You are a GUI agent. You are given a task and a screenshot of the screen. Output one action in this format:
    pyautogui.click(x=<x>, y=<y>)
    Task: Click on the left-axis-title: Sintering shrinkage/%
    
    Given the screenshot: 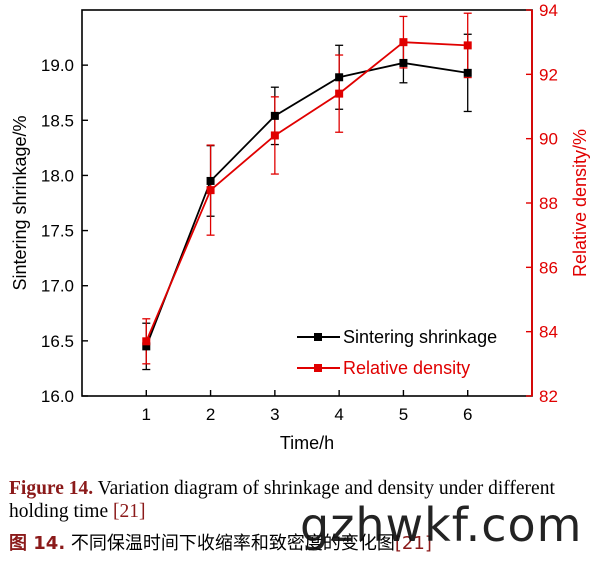 What is the action you would take?
    pyautogui.click(x=20, y=202)
    